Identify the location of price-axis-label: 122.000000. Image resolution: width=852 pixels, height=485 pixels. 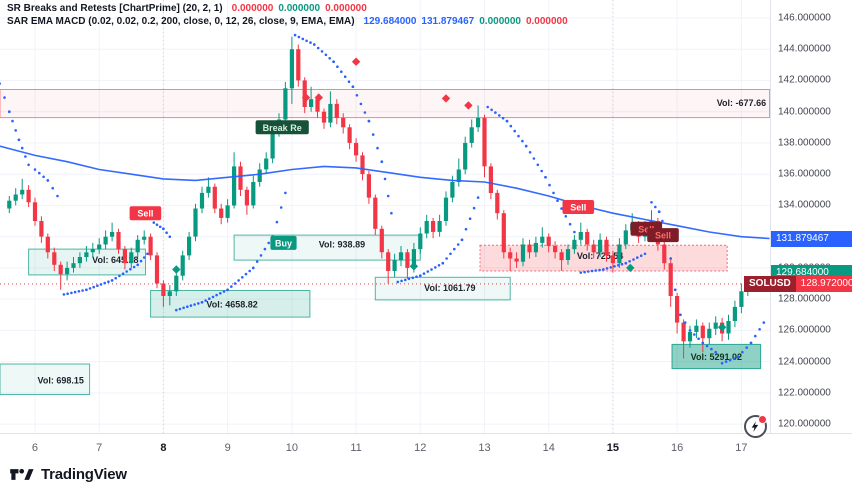
(804, 393).